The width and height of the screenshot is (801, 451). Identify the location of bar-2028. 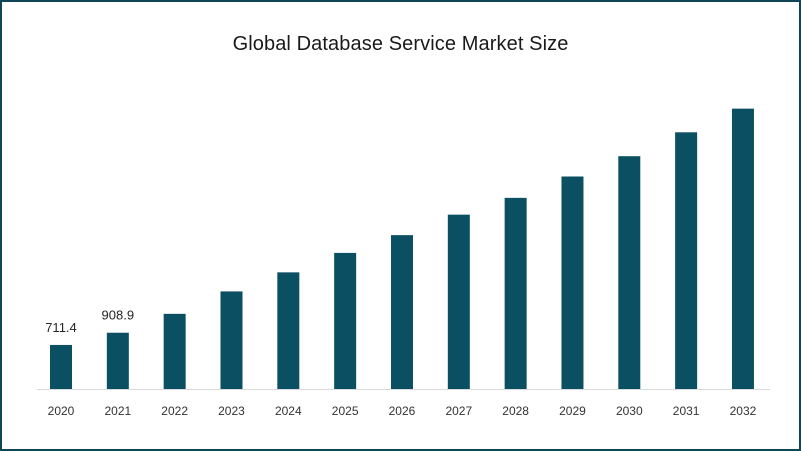
(515, 293).